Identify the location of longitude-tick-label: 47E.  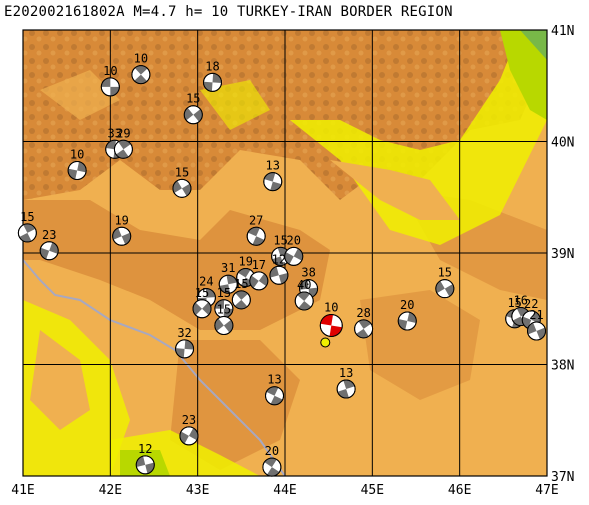
(546, 490).